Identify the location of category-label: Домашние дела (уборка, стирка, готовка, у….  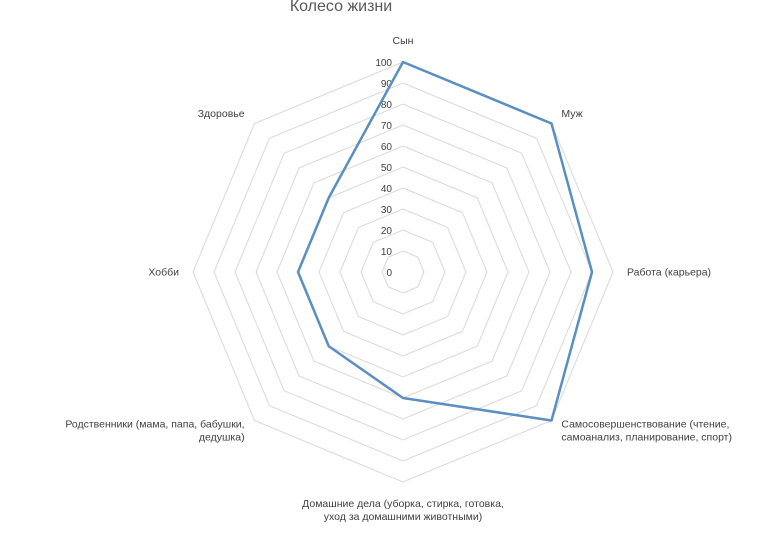
(403, 510).